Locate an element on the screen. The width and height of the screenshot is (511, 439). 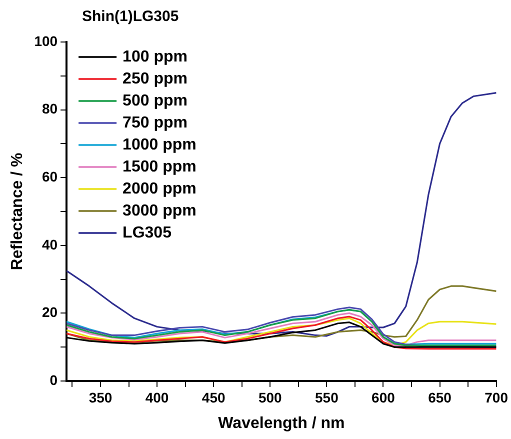
x-tick-label: 500 is located at coordinates (270, 397).